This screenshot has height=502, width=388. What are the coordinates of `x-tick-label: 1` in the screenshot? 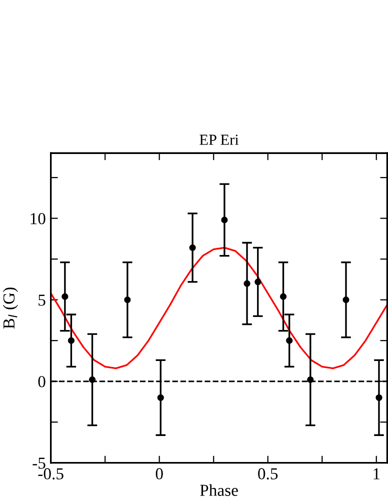 It's located at (377, 474).